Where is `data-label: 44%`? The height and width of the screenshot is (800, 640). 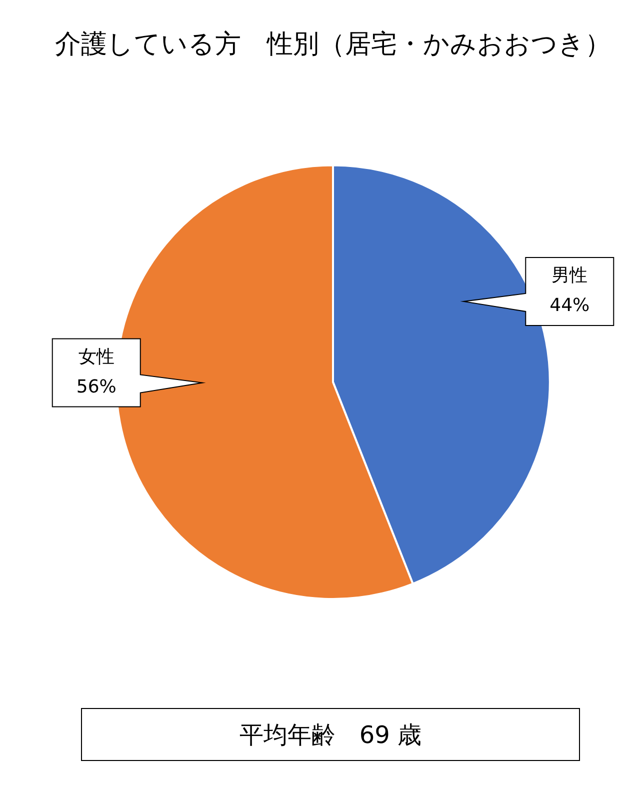 data-label: 44% is located at coordinates (570, 305).